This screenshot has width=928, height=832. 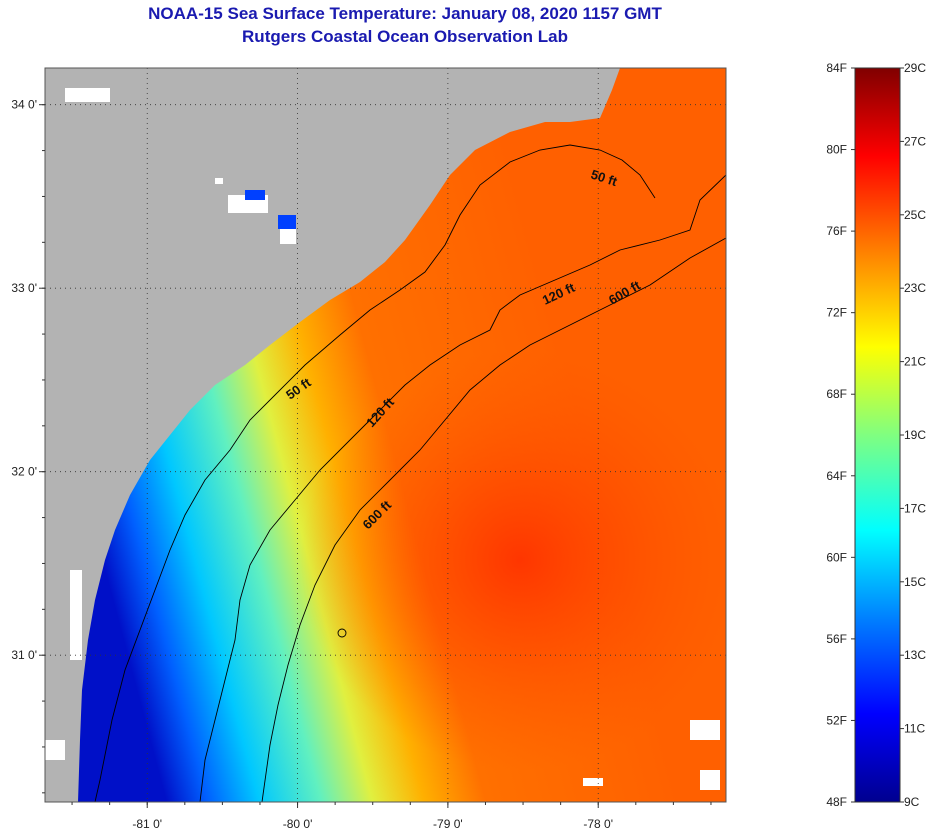 What do you see at coordinates (342, 633) in the screenshot?
I see `contour-seamount-ring` at bounding box center [342, 633].